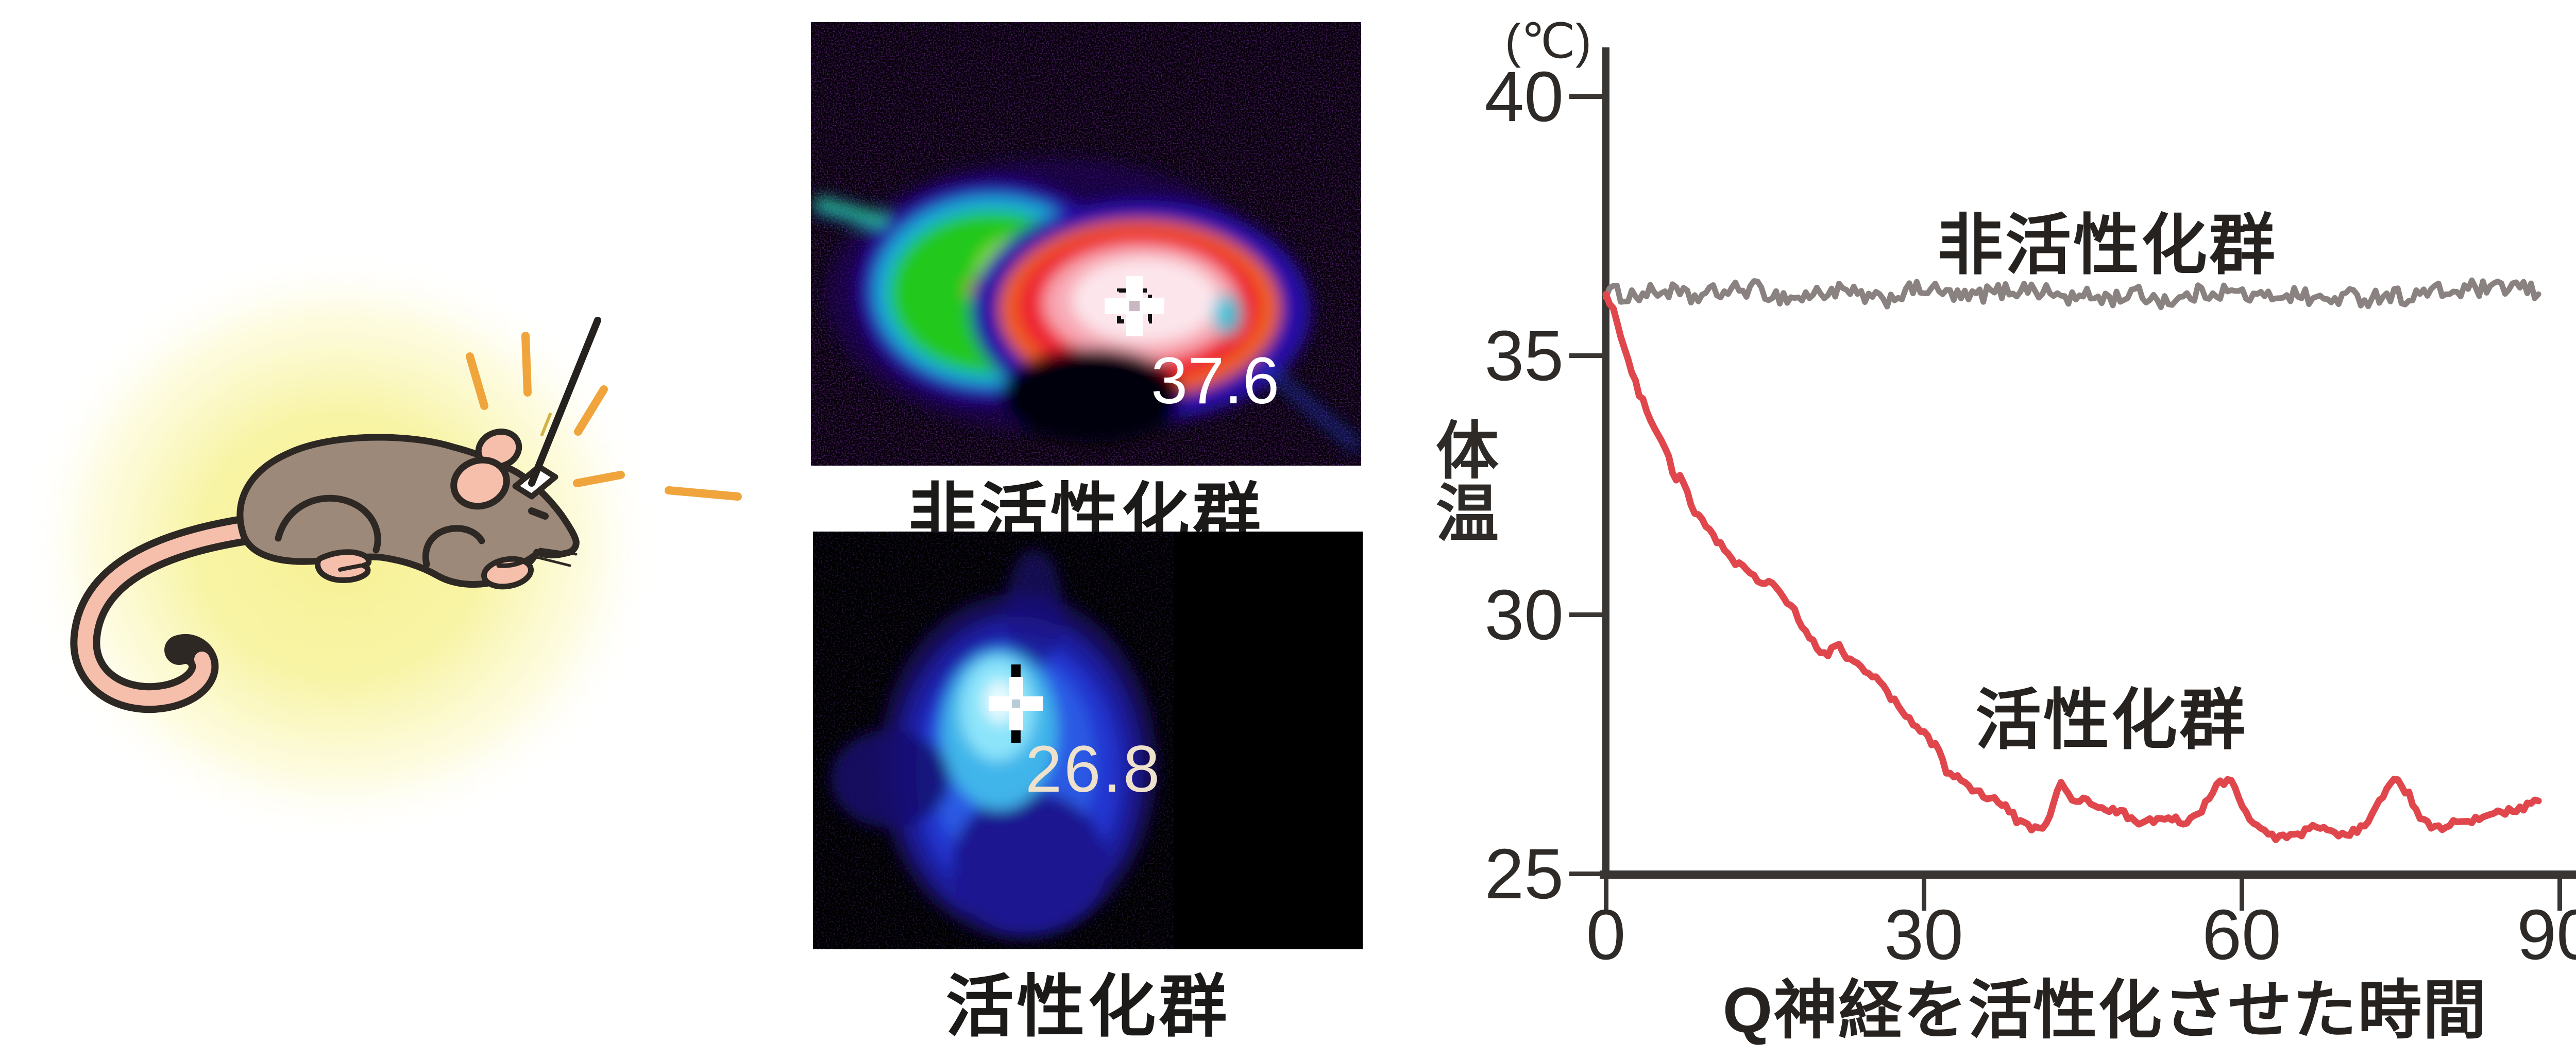  I want to click on thermal-mouse-blob-cold, so click(994, 744).